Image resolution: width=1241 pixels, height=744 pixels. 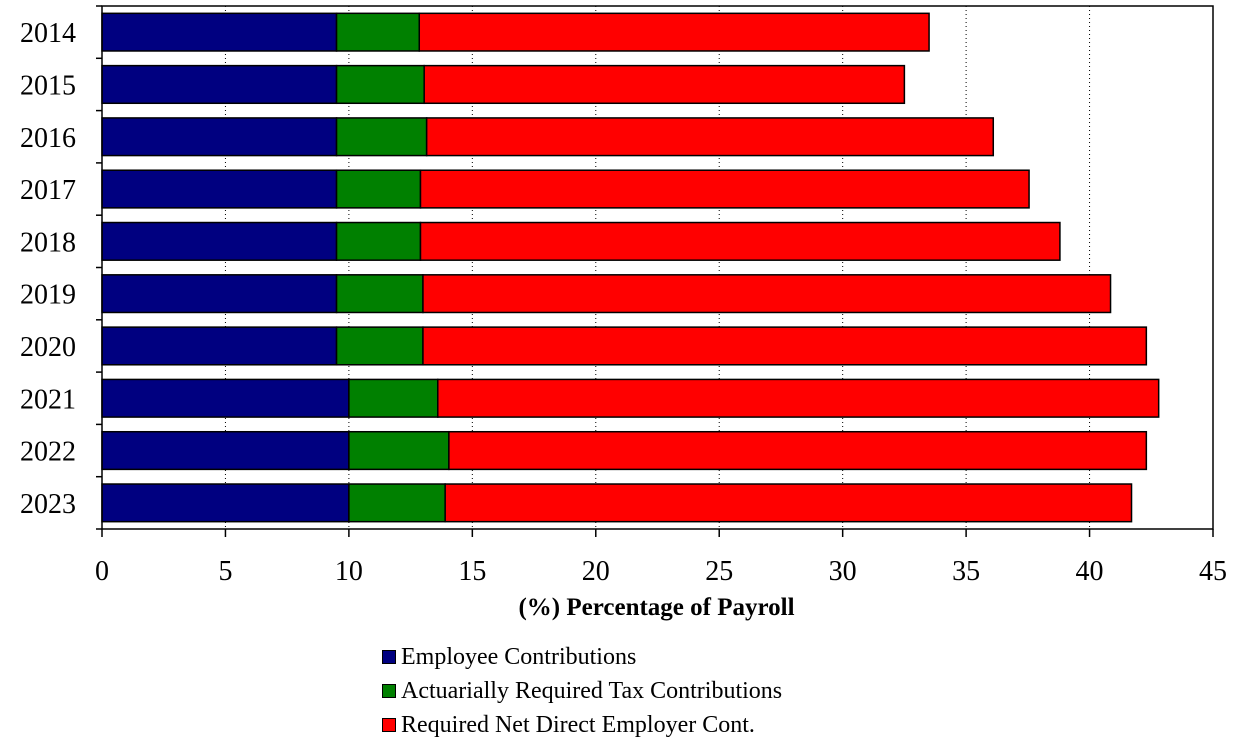 What do you see at coordinates (48, 242) in the screenshot?
I see `y-tick-label-2018: 2018` at bounding box center [48, 242].